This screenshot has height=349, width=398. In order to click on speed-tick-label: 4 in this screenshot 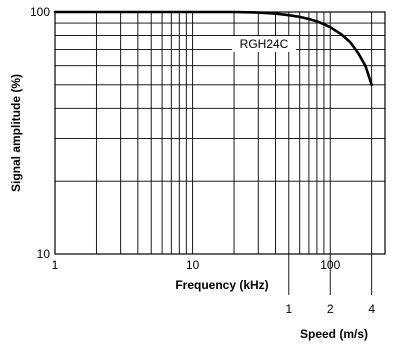, I will do `click(371, 309)`.